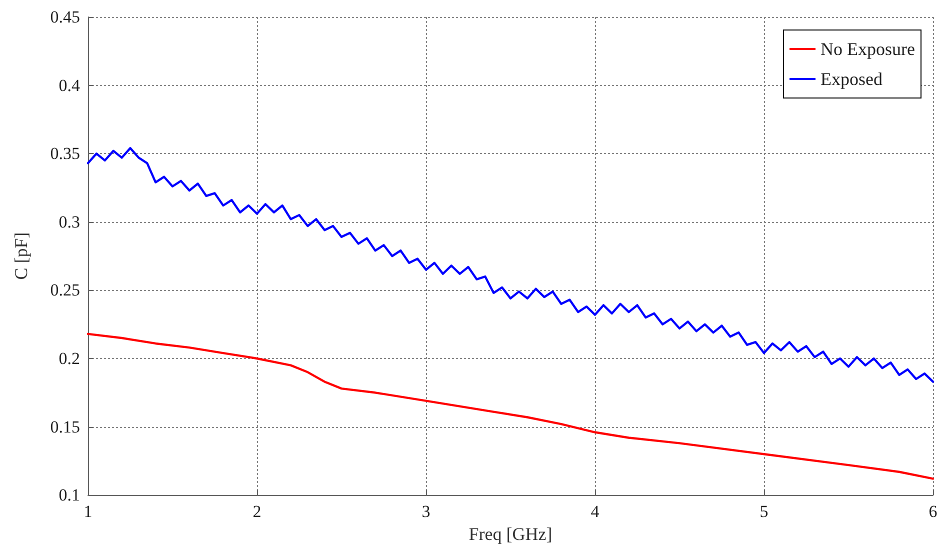  What do you see at coordinates (595, 512) in the screenshot?
I see `x-tick-label: 4` at bounding box center [595, 512].